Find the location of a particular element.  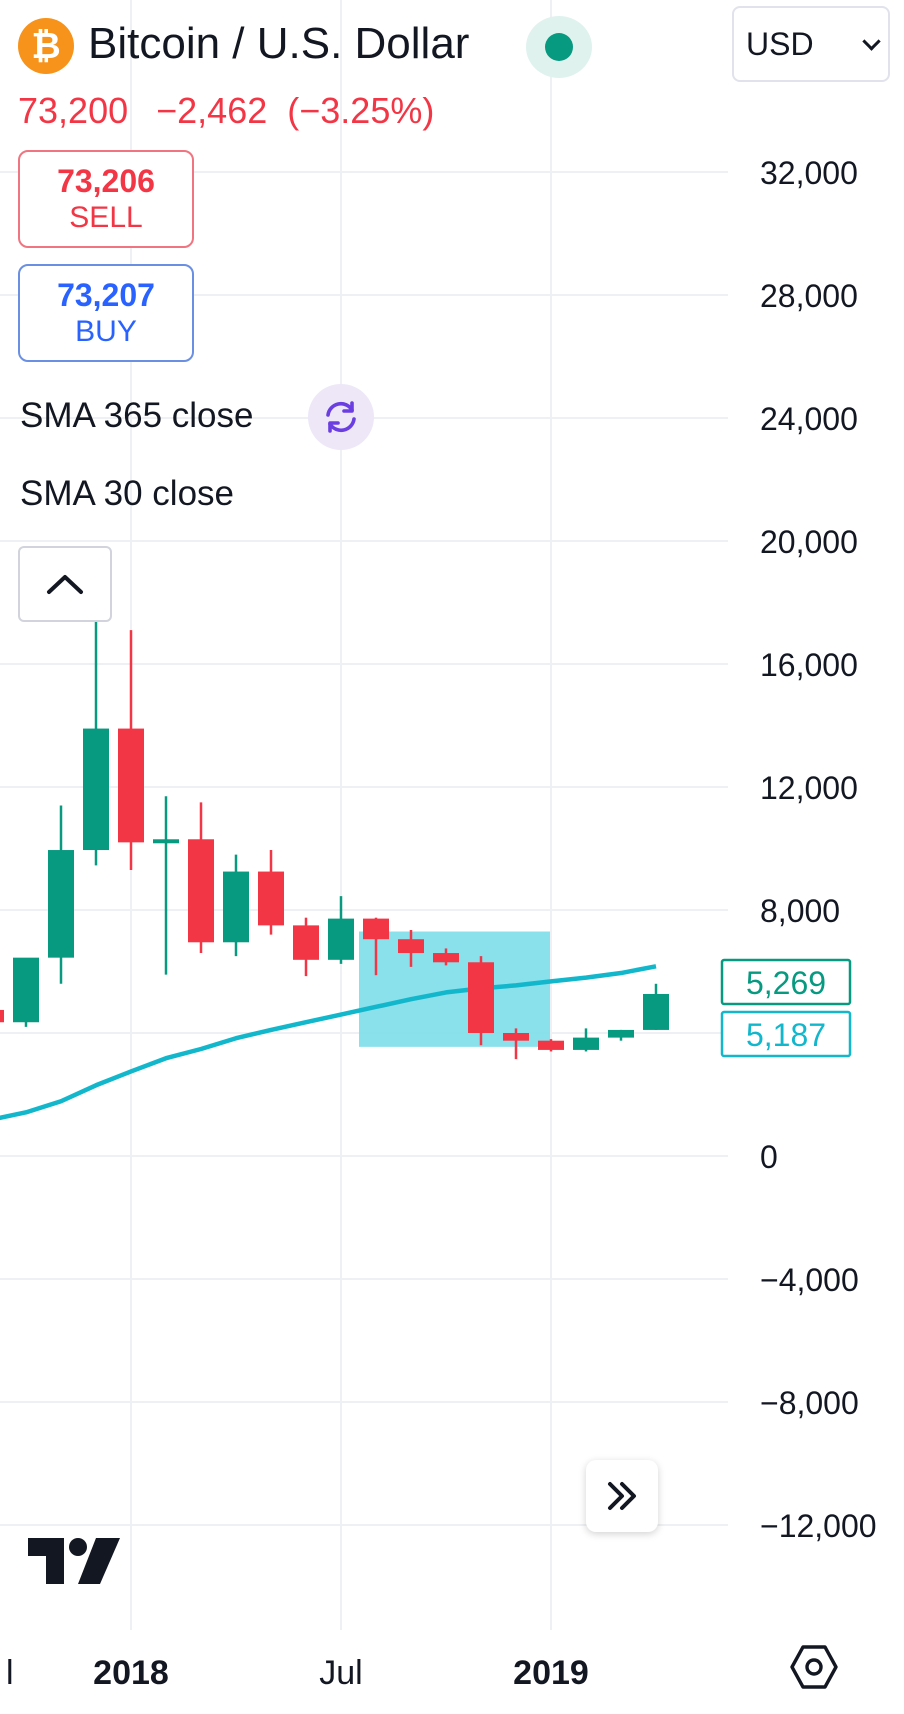

collapse-legend-button is located at coordinates (65, 584).